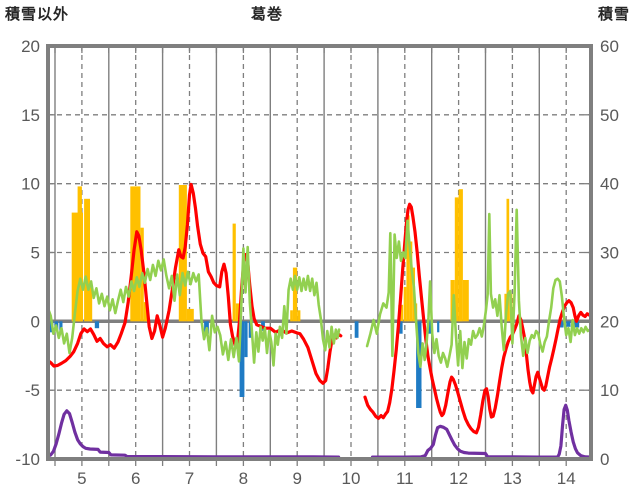 Image resolution: width=636 pixels, height=501 pixels. What do you see at coordinates (609, 253) in the screenshot?
I see `right-axis-tick-label: 30` at bounding box center [609, 253].